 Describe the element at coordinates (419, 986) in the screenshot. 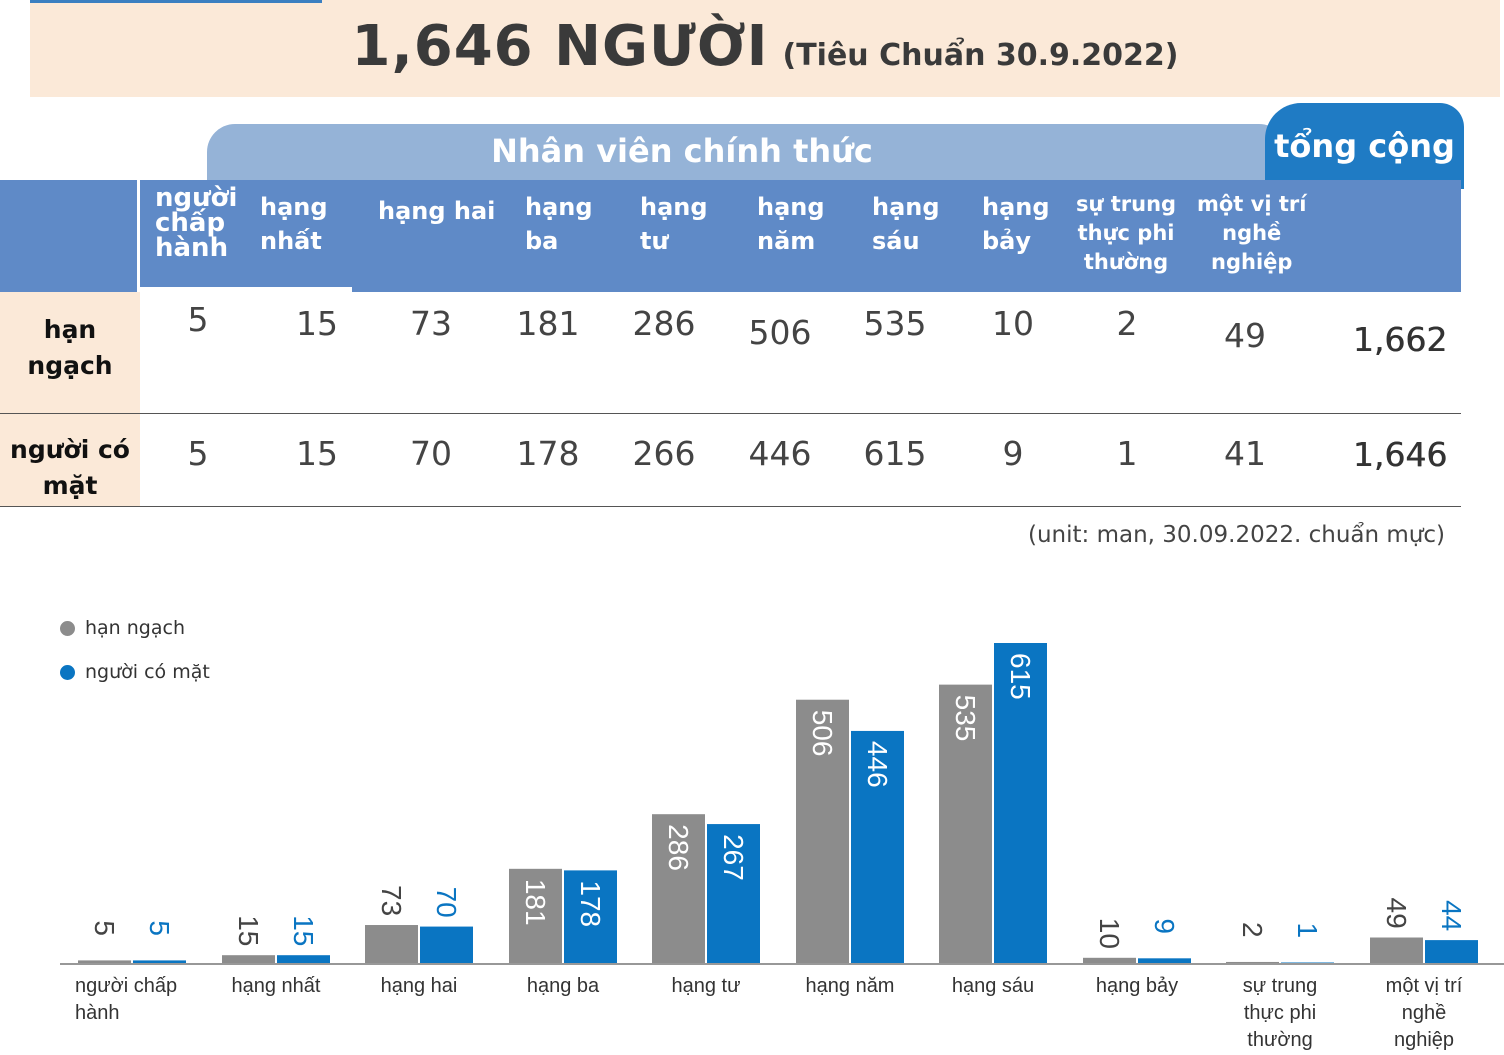

I see `x-tick-label: hạng hai` at that location.